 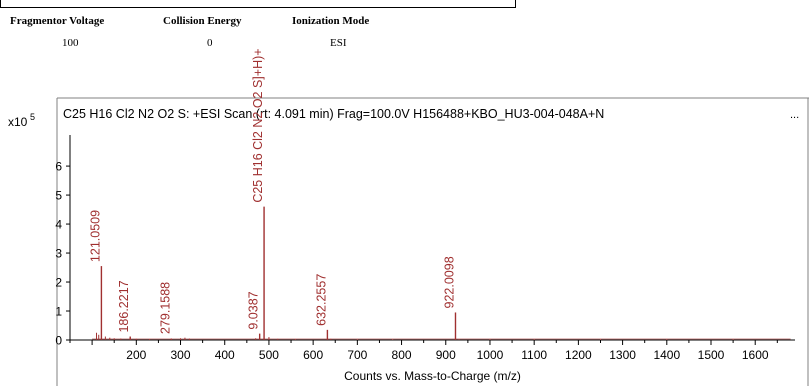 I want to click on value-ionization-mode: ESI, so click(x=338, y=43).